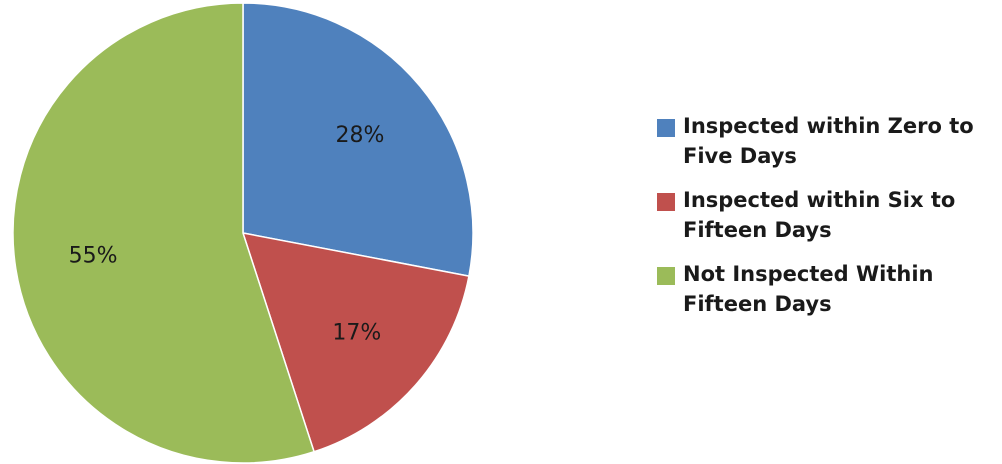 The width and height of the screenshot is (1002, 464). I want to click on legend-swatch-six-to-fifteen, so click(666, 202).